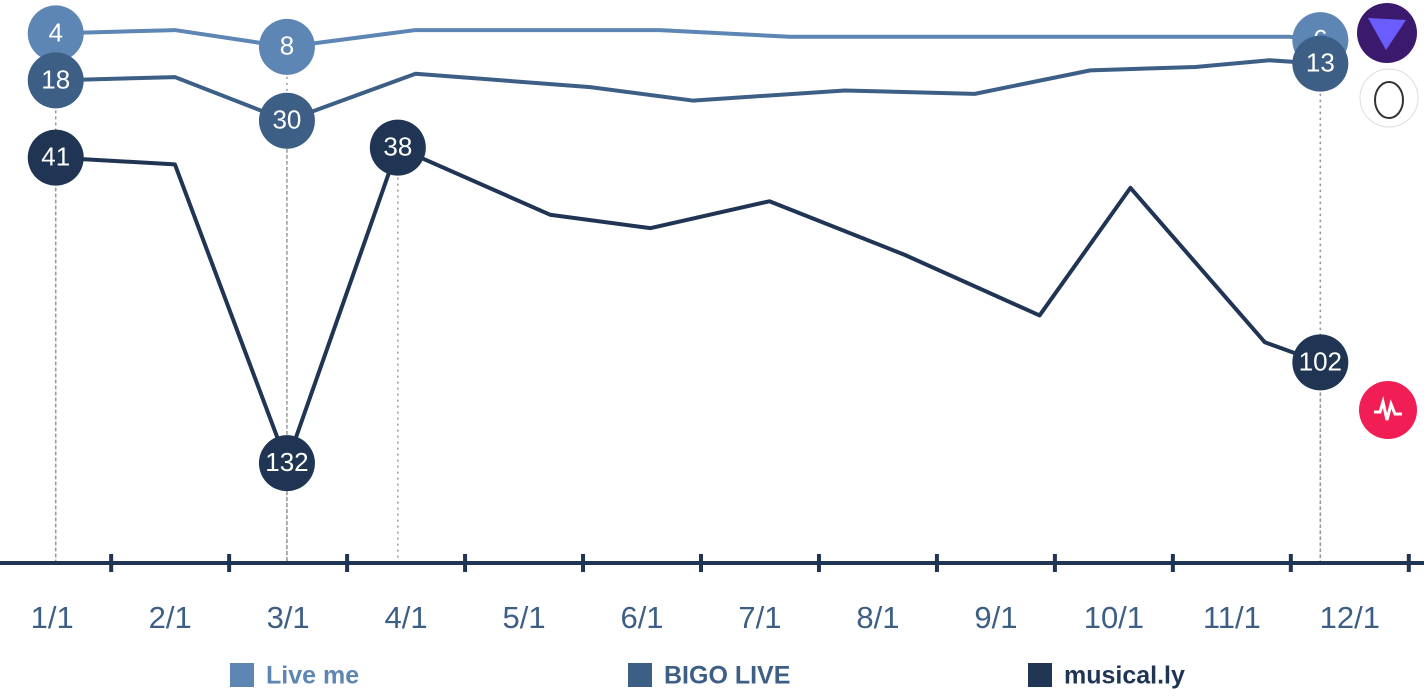 The width and height of the screenshot is (1424, 697). What do you see at coordinates (1124, 676) in the screenshot?
I see `legend-label: musical.ly` at bounding box center [1124, 676].